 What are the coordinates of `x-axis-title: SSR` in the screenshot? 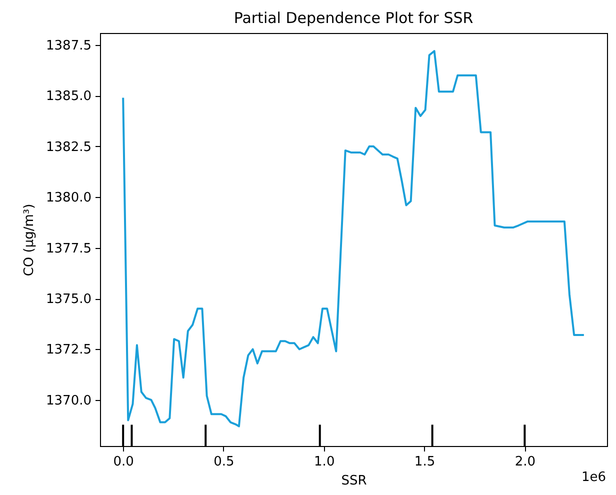 It's located at (354, 481).